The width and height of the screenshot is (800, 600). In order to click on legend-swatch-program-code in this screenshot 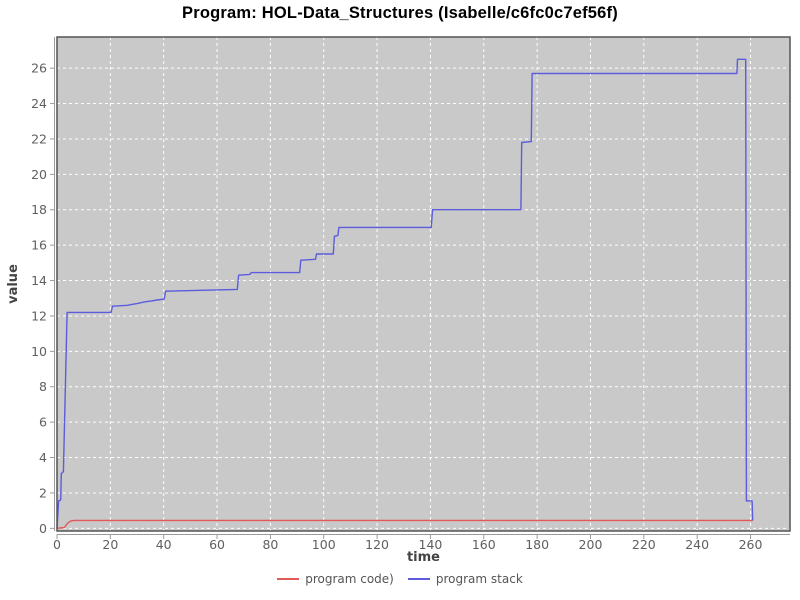, I will do `click(288, 579)`.